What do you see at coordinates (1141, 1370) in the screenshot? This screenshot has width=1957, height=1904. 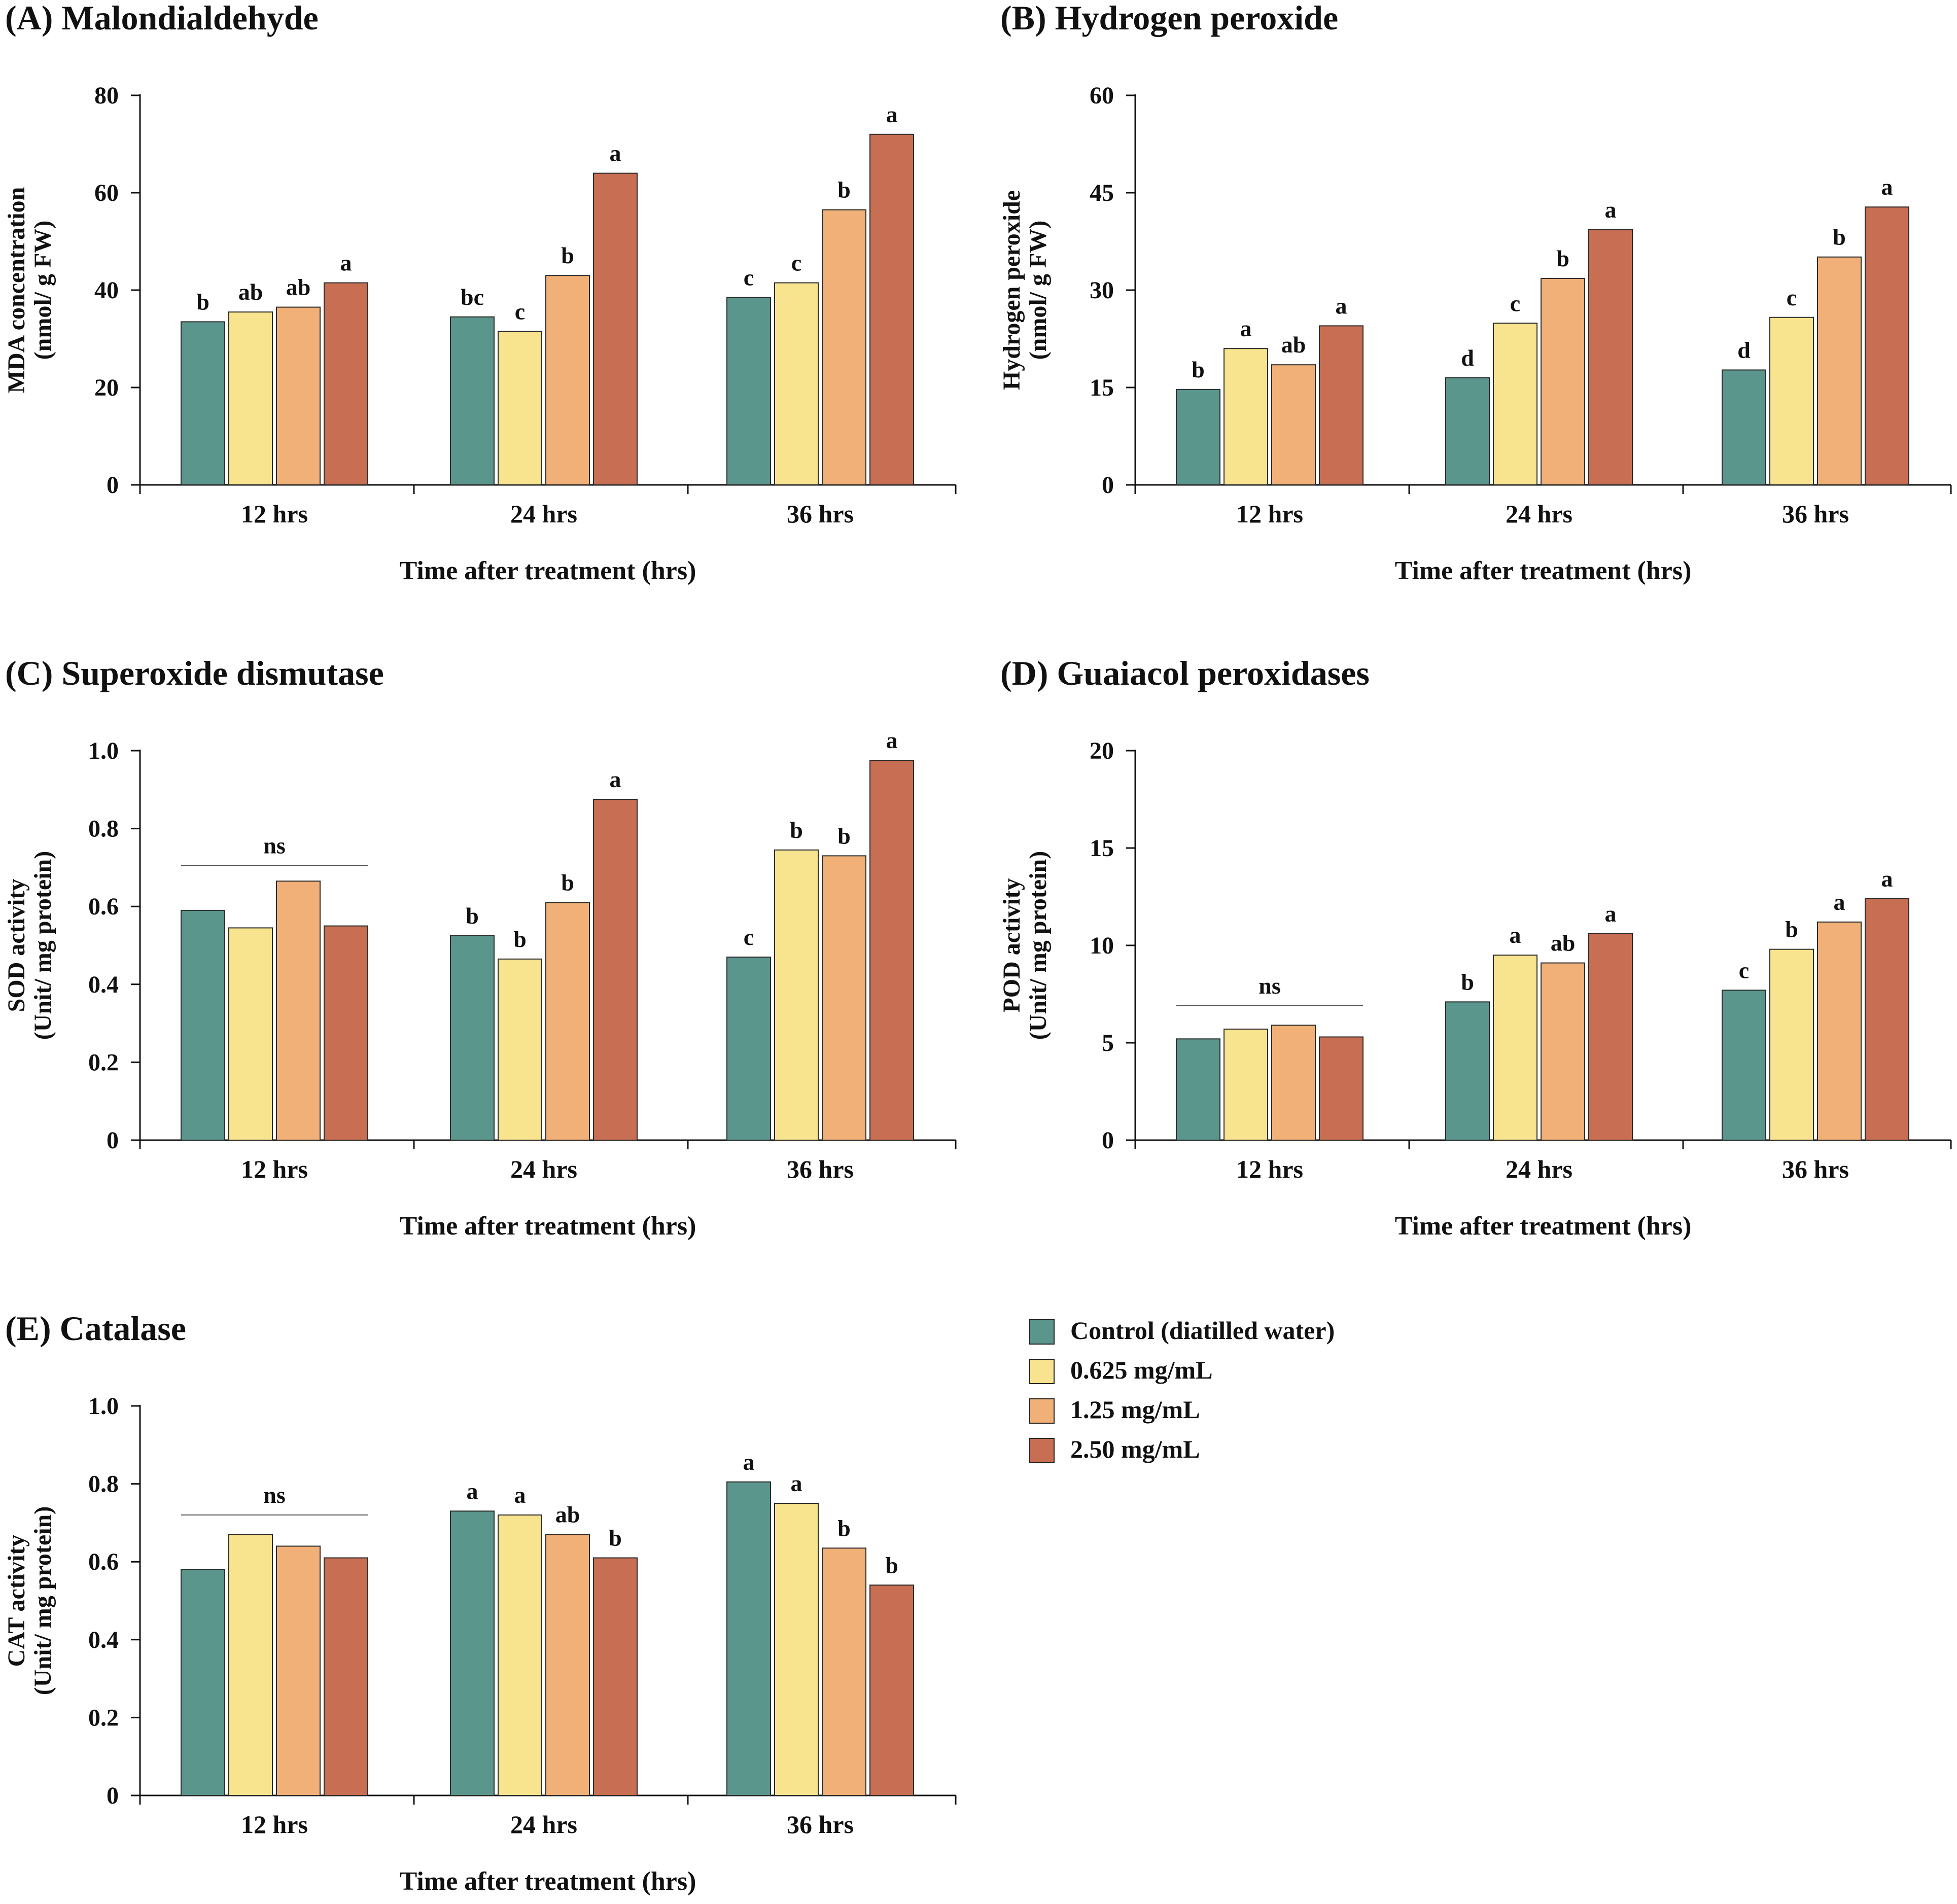 I see `legend-label-0625: 0.625 mg/mL` at bounding box center [1141, 1370].